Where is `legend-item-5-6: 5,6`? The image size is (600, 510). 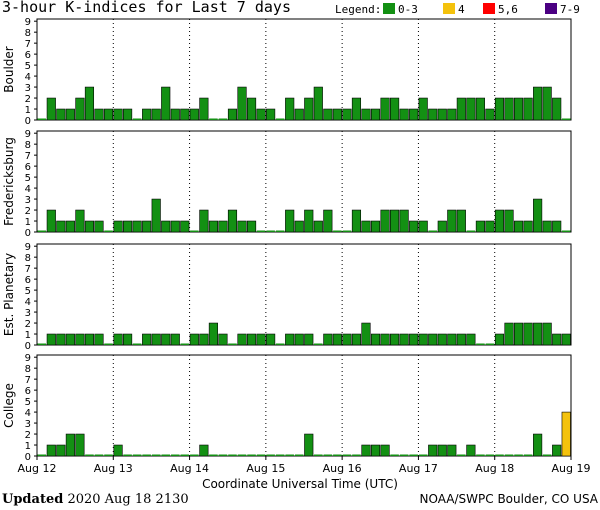
legend-item-5-6: 5,6 is located at coordinates (500, 9).